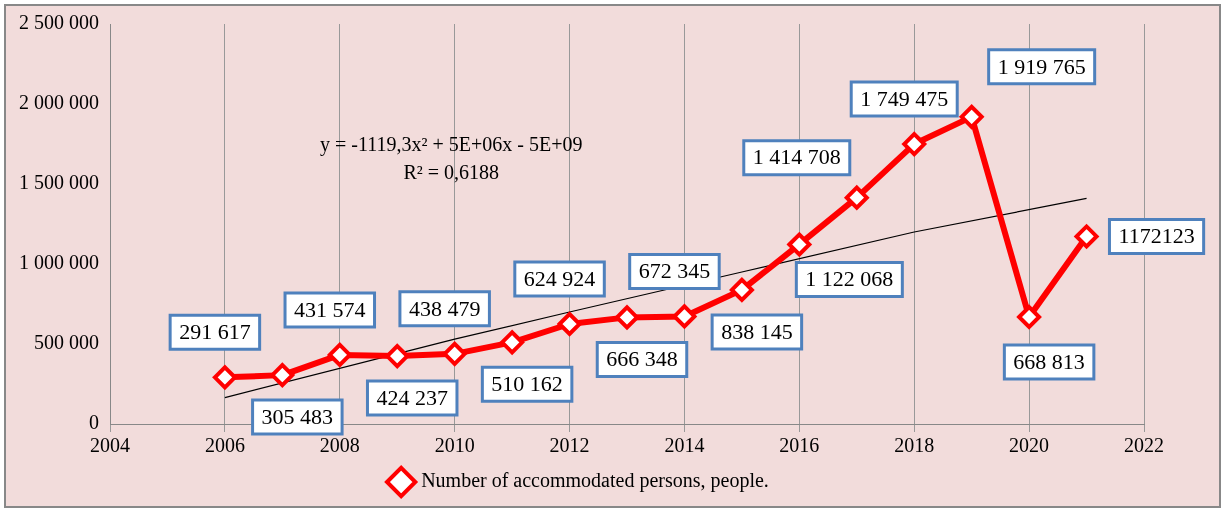 This screenshot has height=510, width=1223. I want to click on y-tick-label: 2 000 000, so click(59, 102).